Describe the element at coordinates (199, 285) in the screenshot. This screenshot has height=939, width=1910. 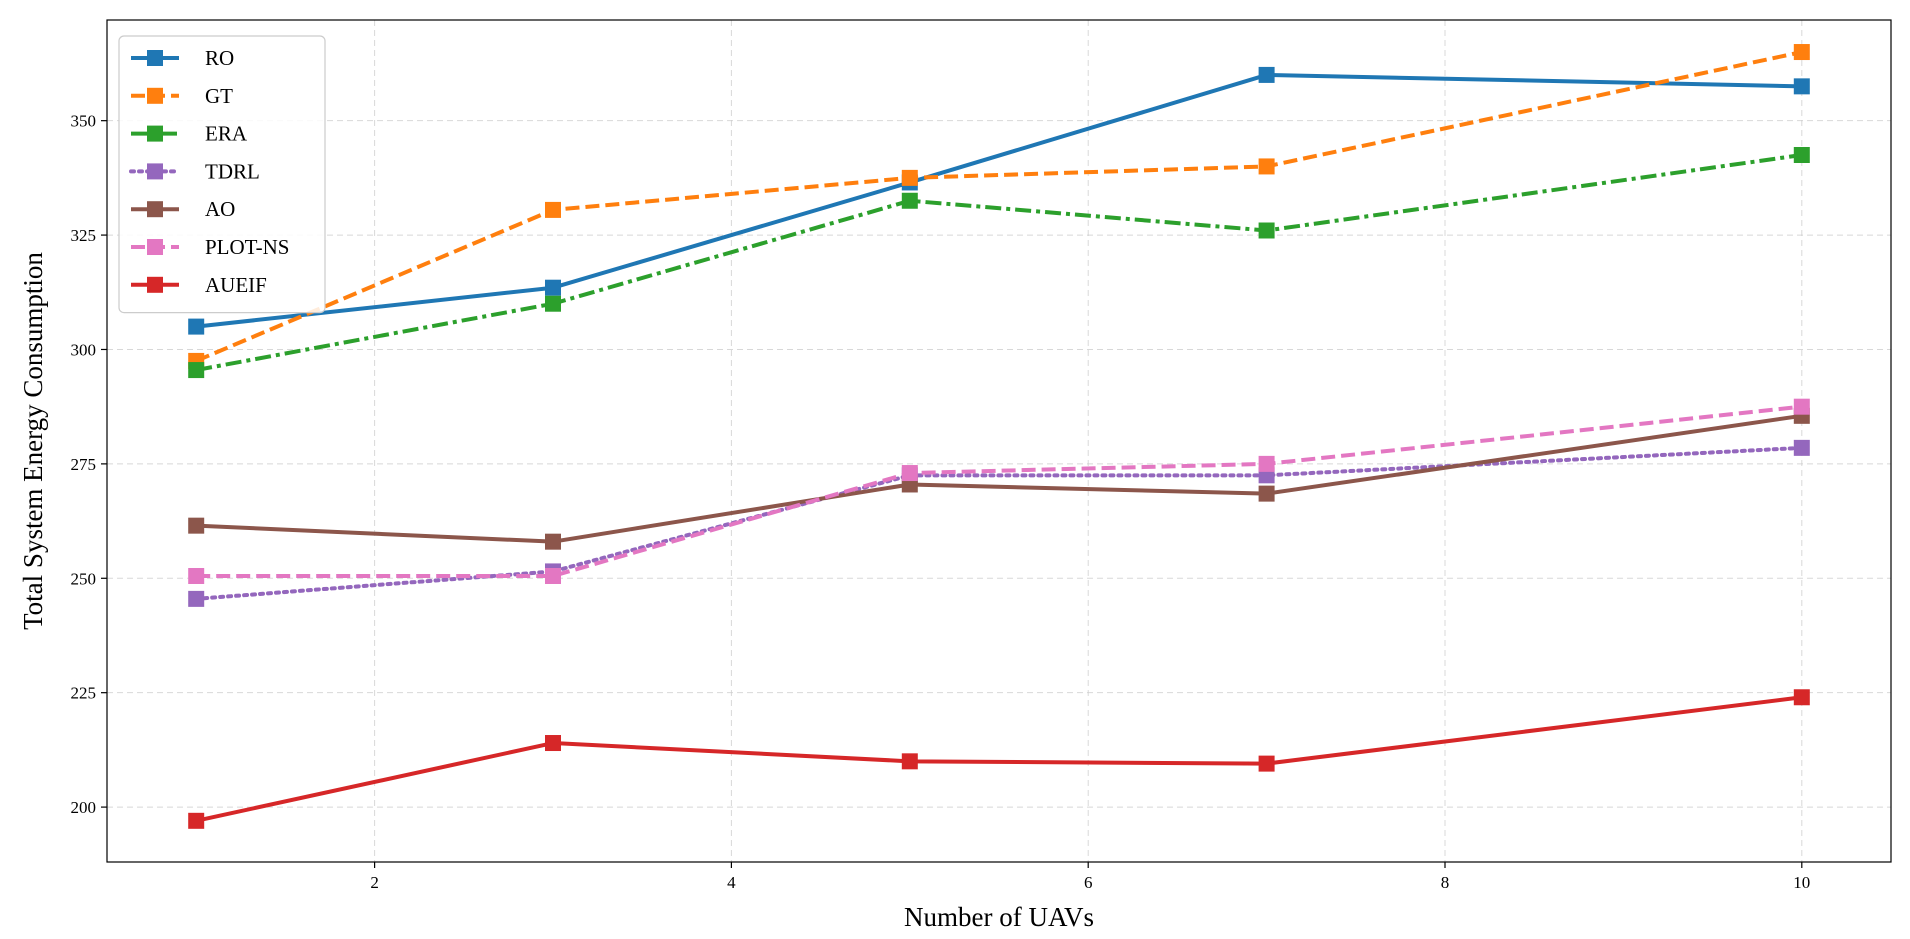
I see `legend-item-aueif: AUEIF` at that location.